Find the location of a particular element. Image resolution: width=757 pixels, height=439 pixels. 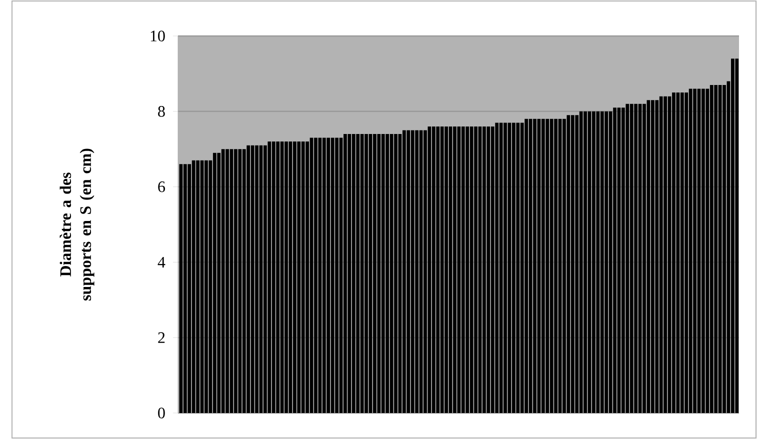

y-tick-label: 10 is located at coordinates (157, 36).